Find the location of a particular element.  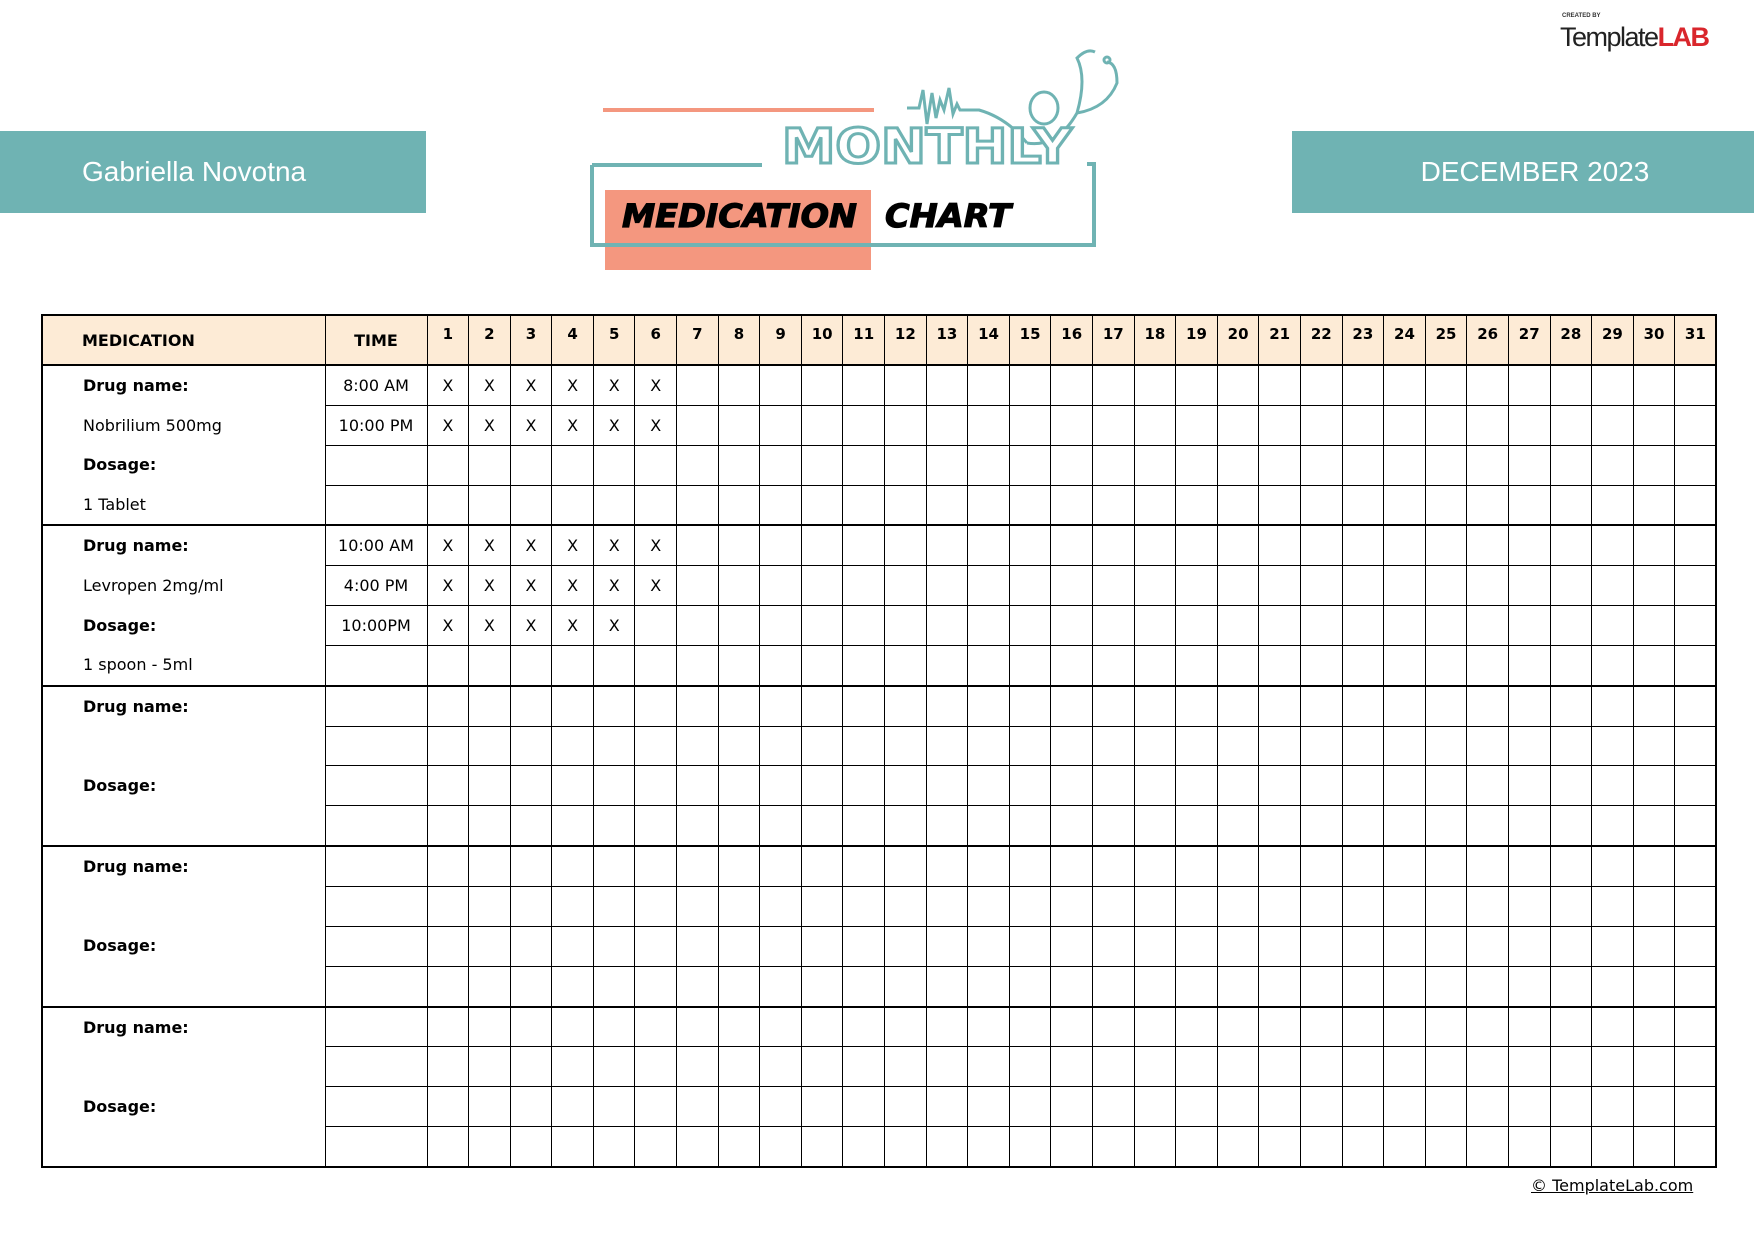

time-cell: 8:00 AM is located at coordinates (376, 384).